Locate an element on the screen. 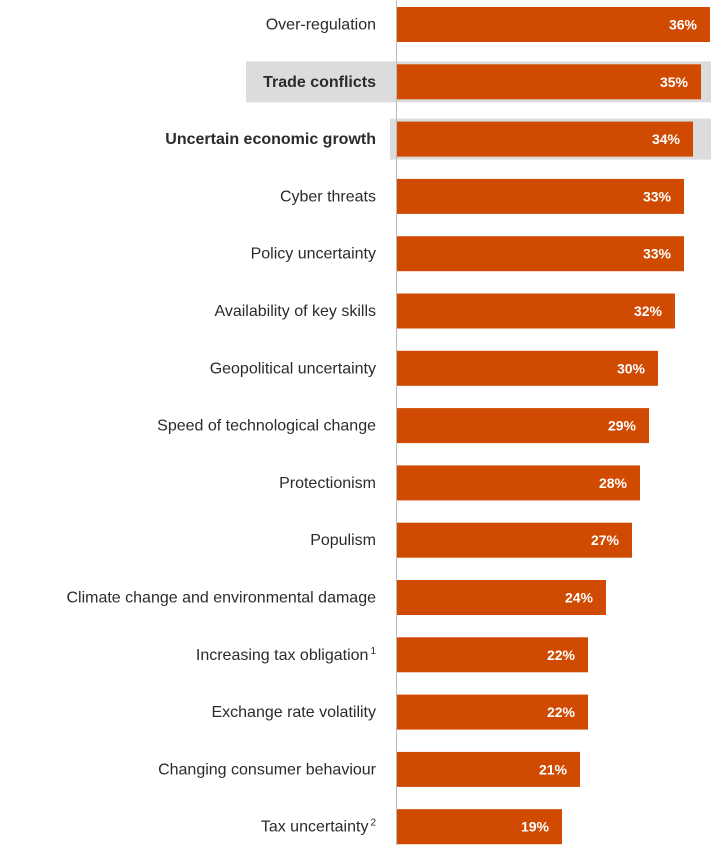 The image size is (711, 845). bar-value-label: 19% is located at coordinates (535, 827).